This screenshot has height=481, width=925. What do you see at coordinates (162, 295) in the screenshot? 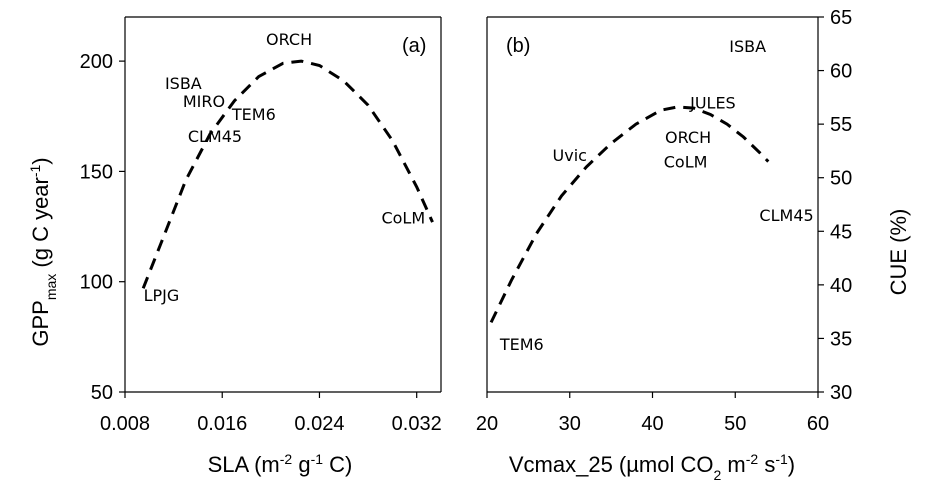
I see `a-point-label-lpjg: LPJG` at bounding box center [162, 295].